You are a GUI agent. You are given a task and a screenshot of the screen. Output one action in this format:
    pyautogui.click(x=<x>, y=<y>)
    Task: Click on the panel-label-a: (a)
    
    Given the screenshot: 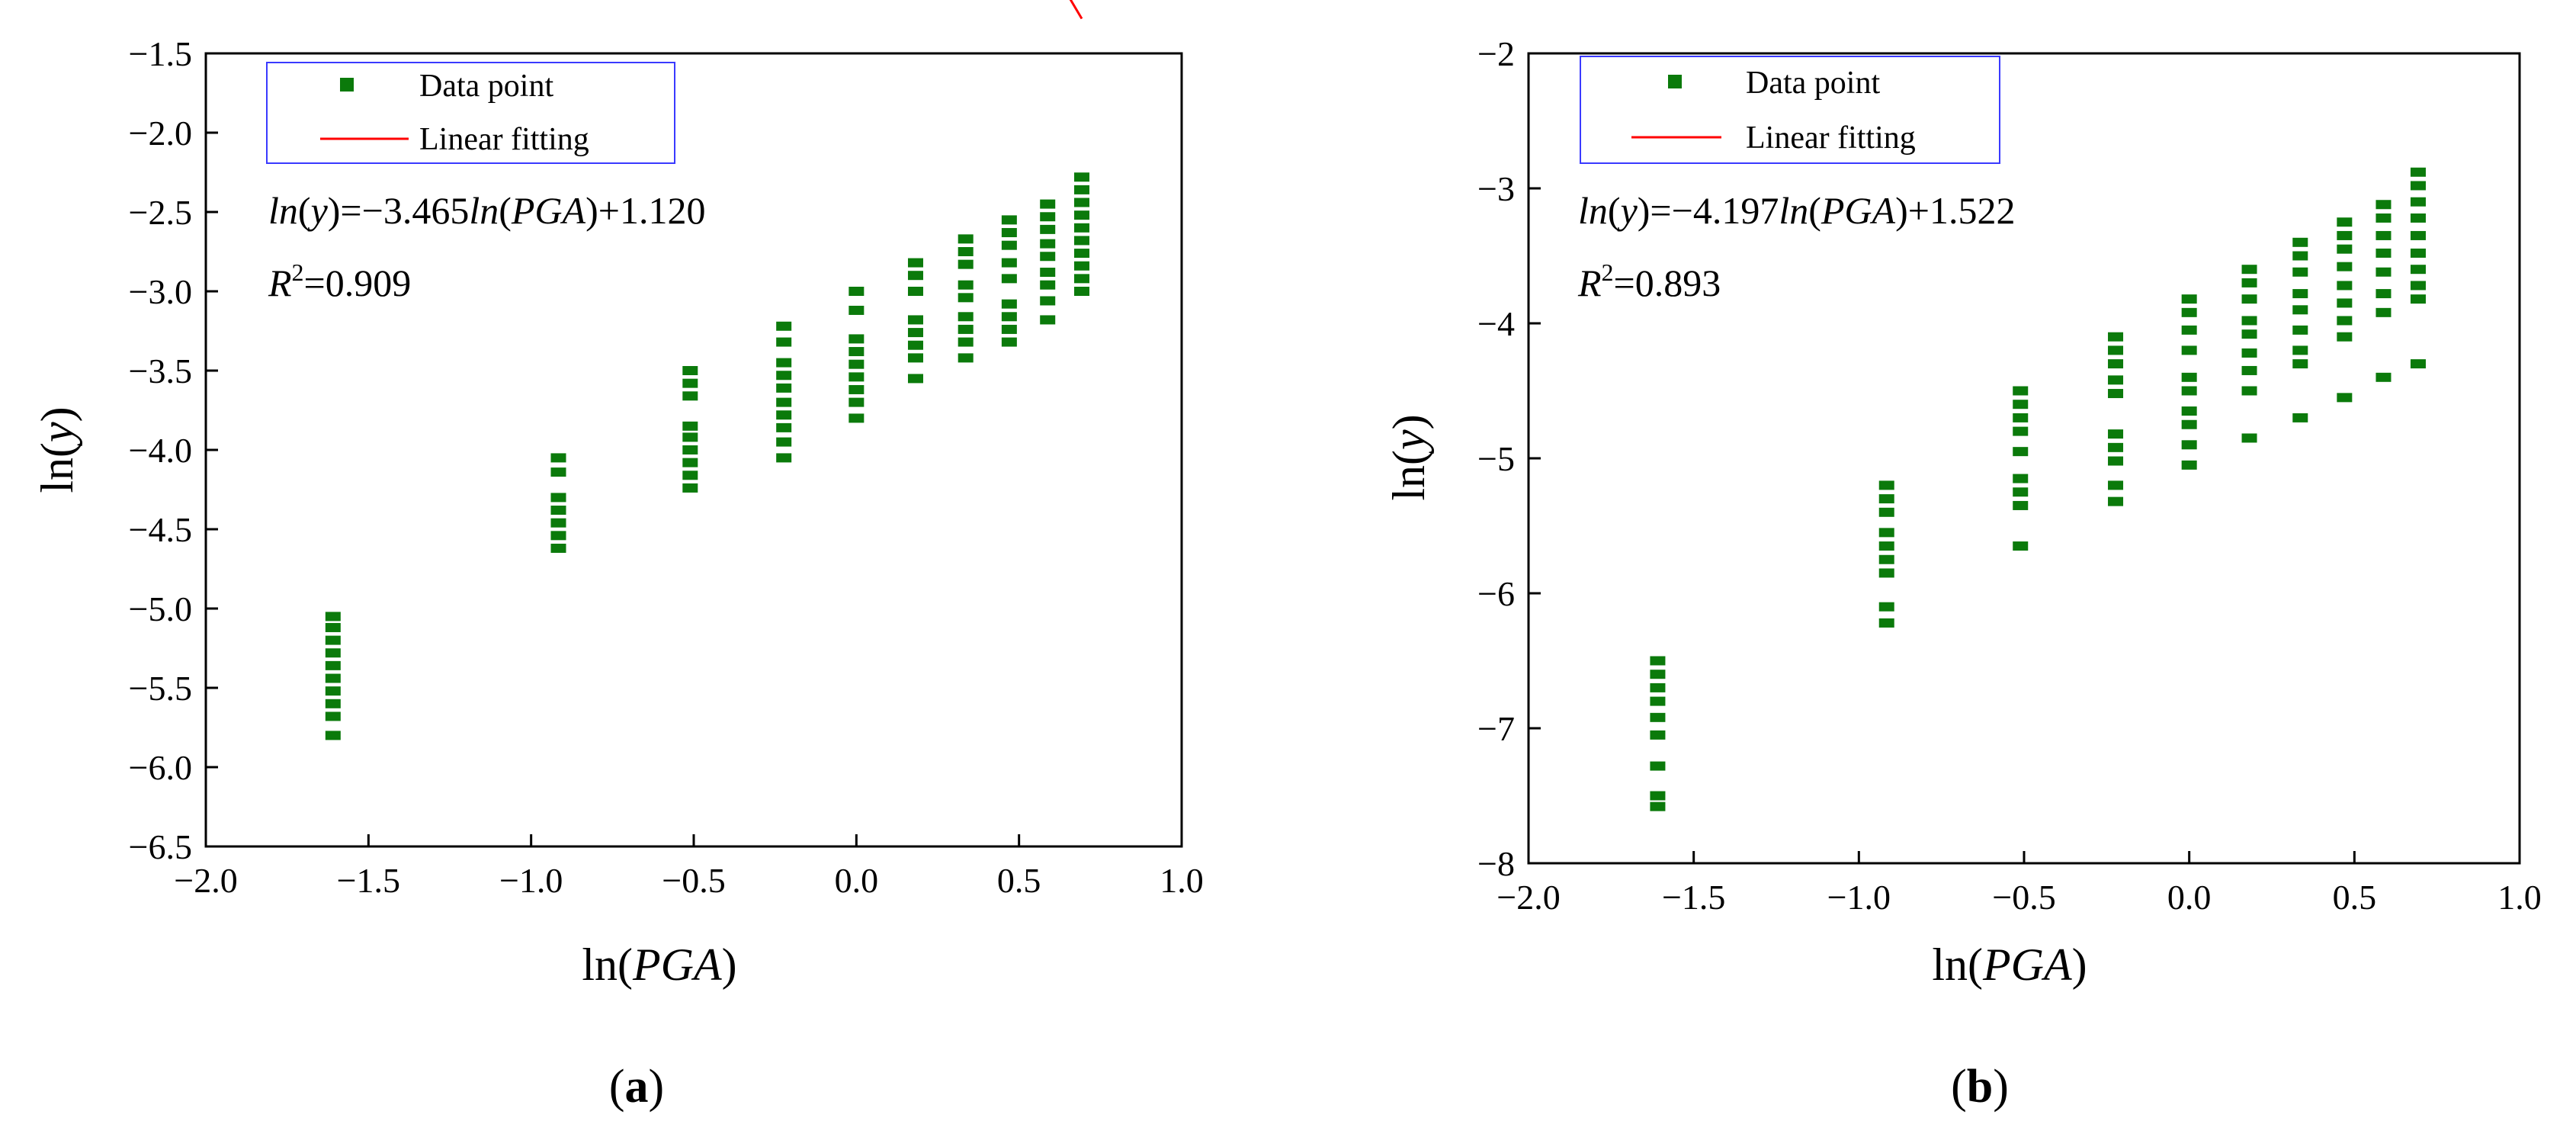 What is the action you would take?
    pyautogui.click(x=636, y=1087)
    